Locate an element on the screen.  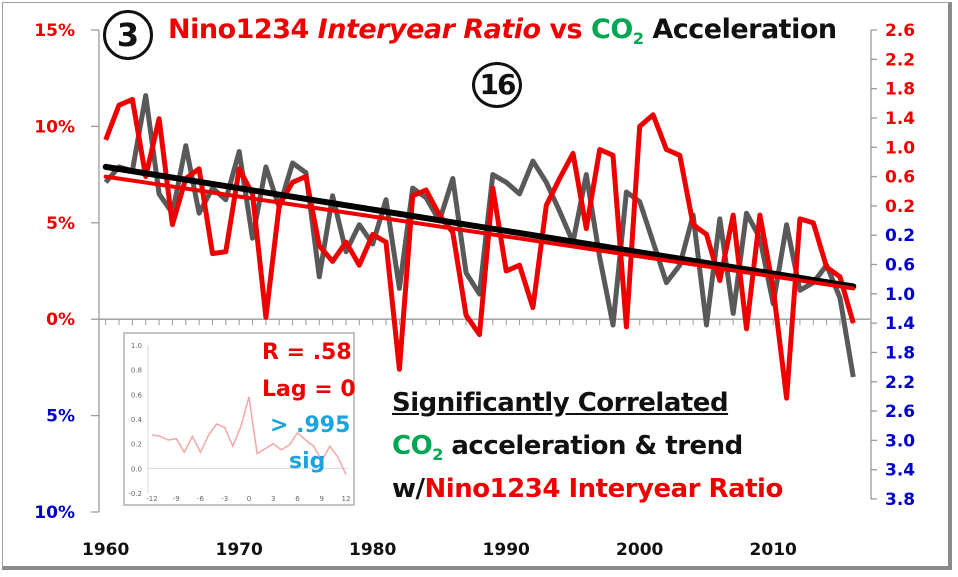
inset-x-tick-label: 12 is located at coordinates (346, 499).